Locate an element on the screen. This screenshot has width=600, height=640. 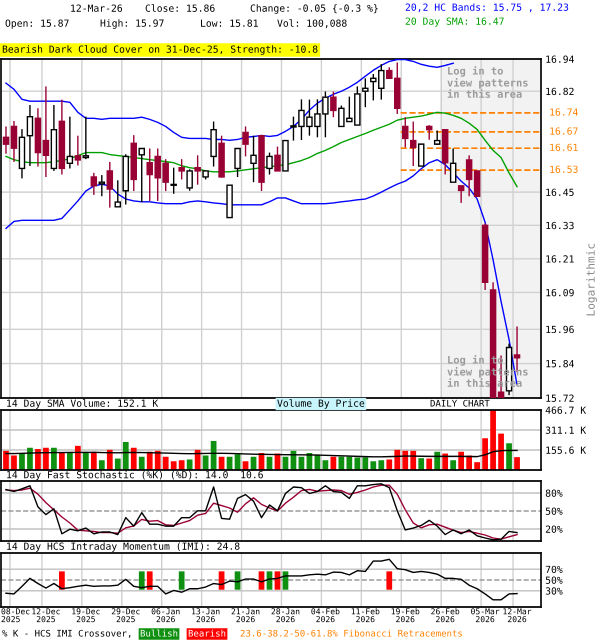
chart-title: Bearish Dark Cloud Cover on 31-Dec-25, Strength: -10.8 is located at coordinates (160, 50).